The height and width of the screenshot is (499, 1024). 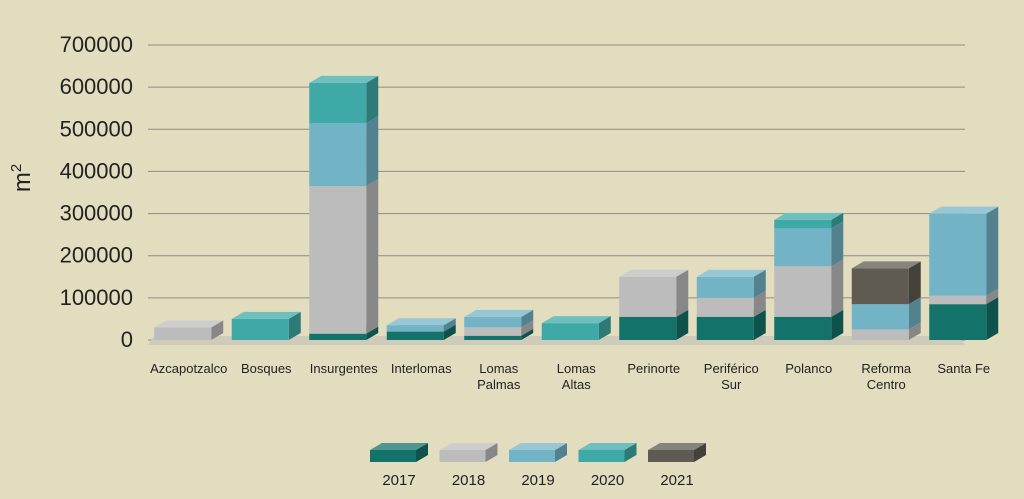 I want to click on y-tick-label: 700000, so click(x=96, y=44).